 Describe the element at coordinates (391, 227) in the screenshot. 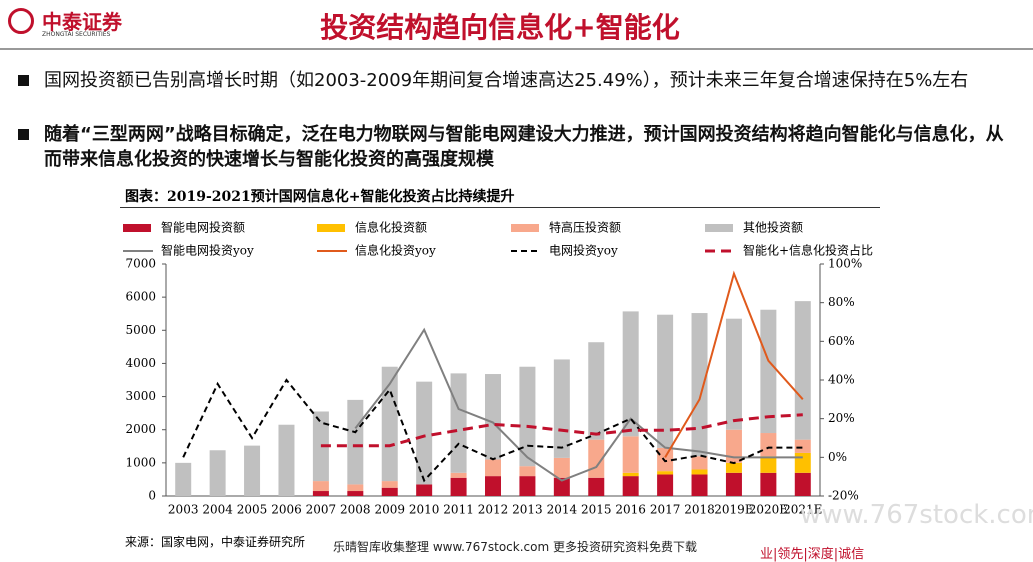

I see `legend-label: 信息化投资额` at that location.